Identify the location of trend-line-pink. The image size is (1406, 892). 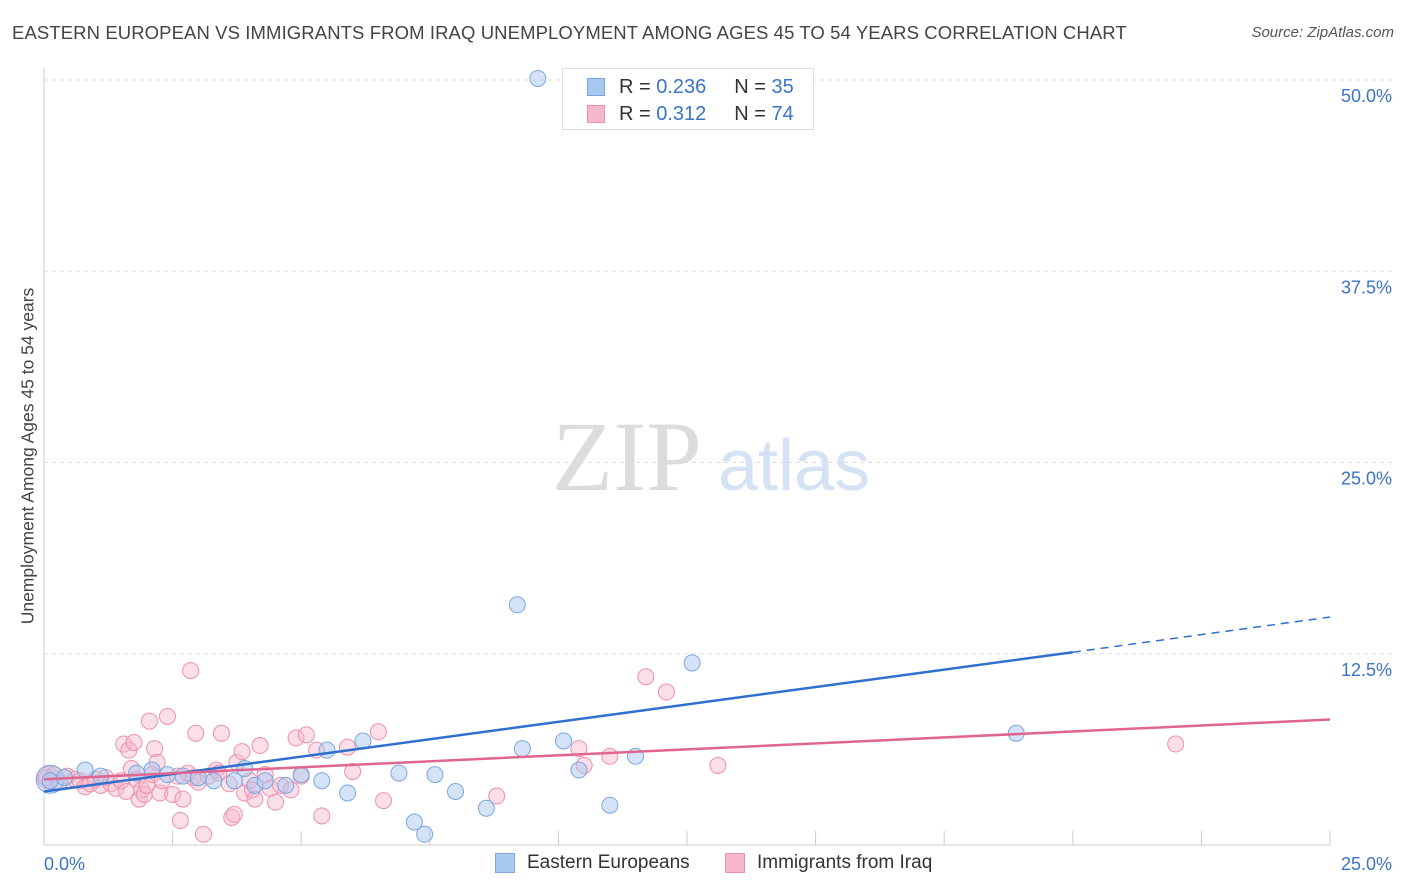
(687, 749).